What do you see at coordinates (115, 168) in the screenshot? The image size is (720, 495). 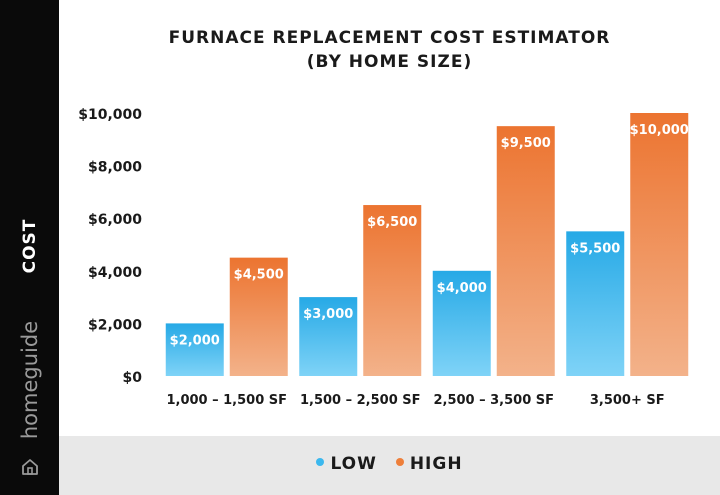 I see `y-tick-label: $8,000` at bounding box center [115, 168].